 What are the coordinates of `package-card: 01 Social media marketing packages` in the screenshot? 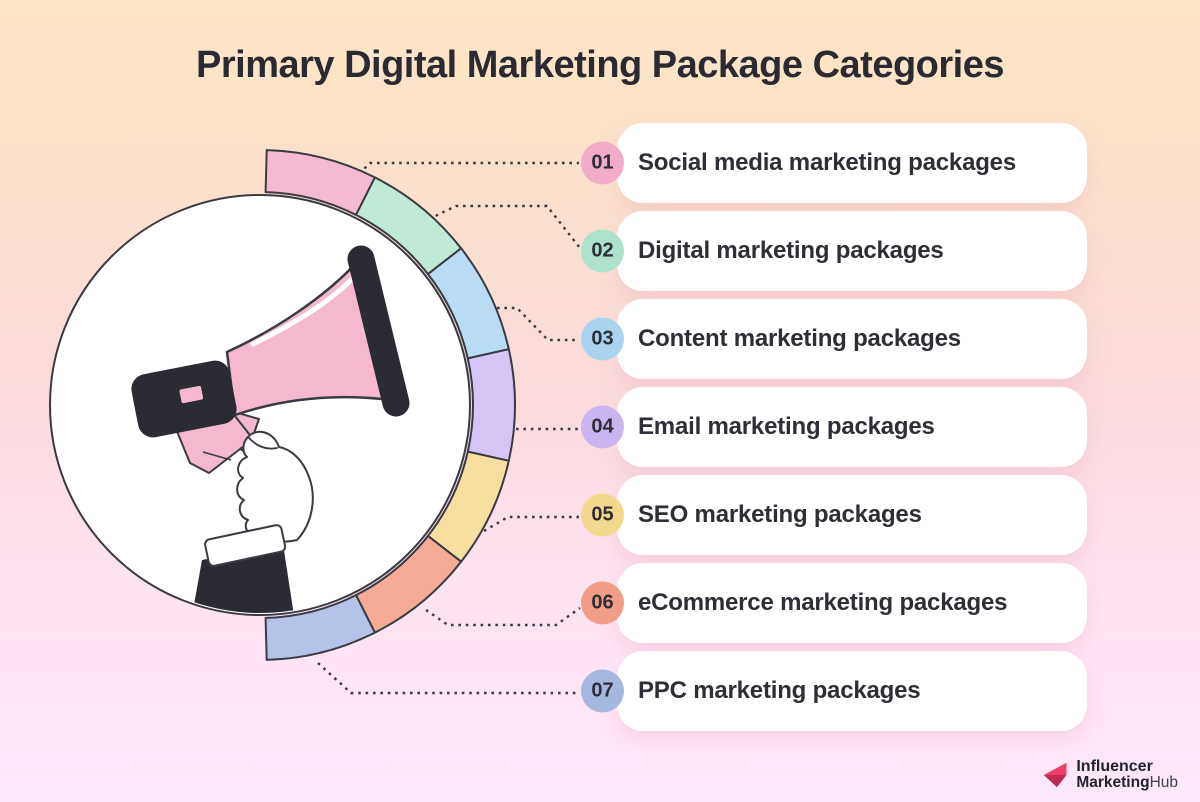 It's located at (834, 163).